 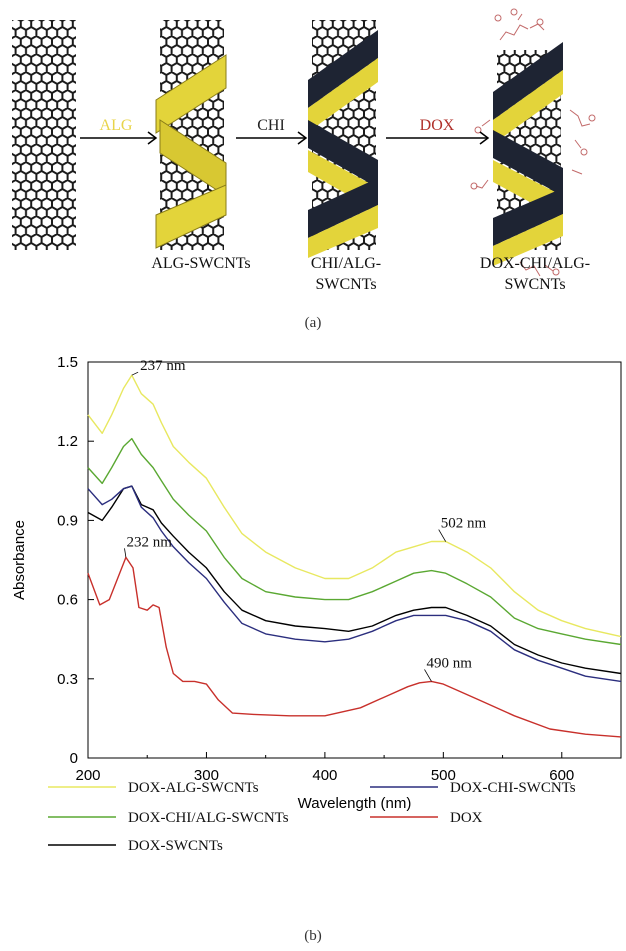 I want to click on product-label-chi-alg-line1: CHI/ALG-, so click(x=346, y=263).